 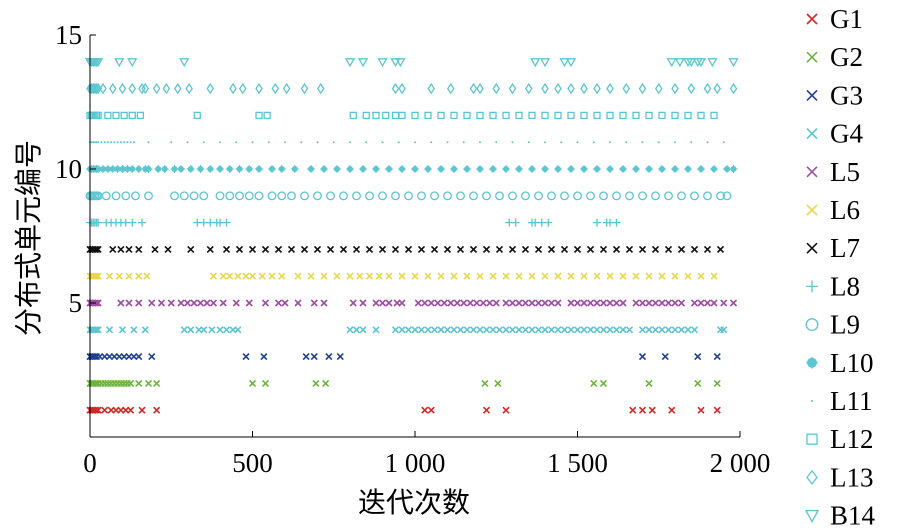 What do you see at coordinates (812, 325) in the screenshot?
I see `legend-marker` at bounding box center [812, 325].